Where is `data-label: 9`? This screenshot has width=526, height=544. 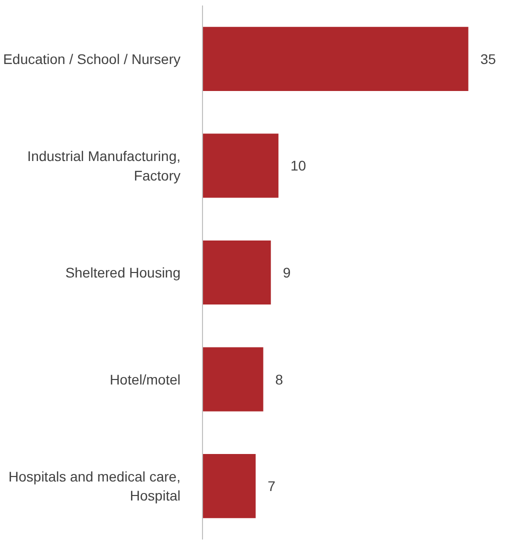
data-label: 9 is located at coordinates (286, 272).